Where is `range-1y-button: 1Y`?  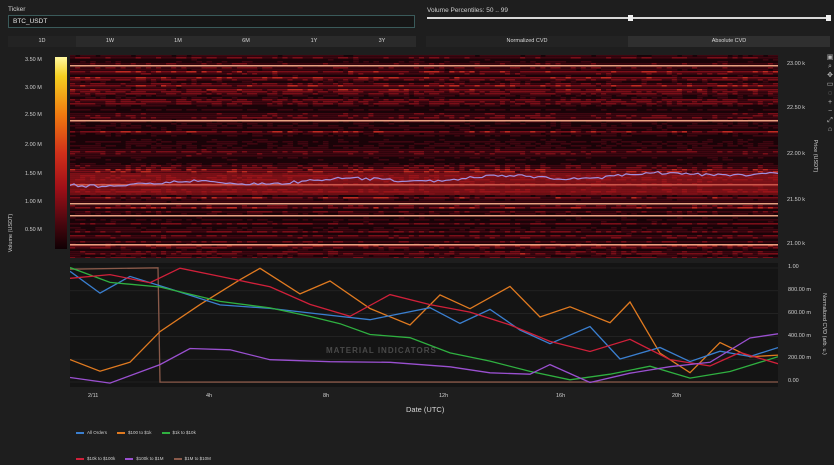
range-1y-button: 1Y is located at coordinates (314, 41).